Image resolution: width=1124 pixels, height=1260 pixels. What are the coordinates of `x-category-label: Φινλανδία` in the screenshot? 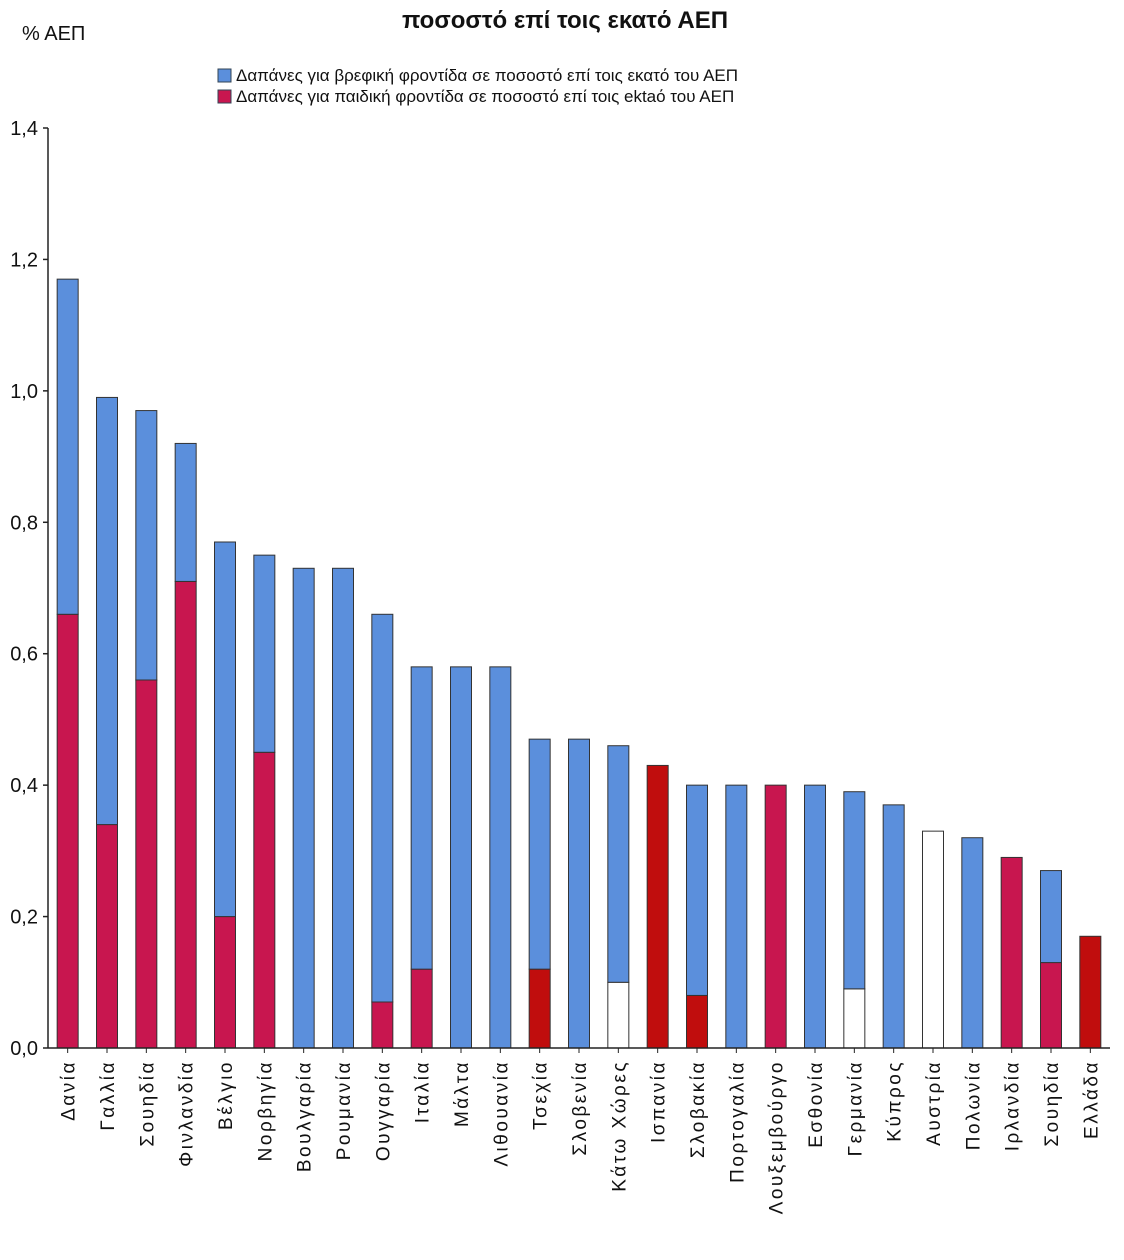 It's located at (187, 1113).